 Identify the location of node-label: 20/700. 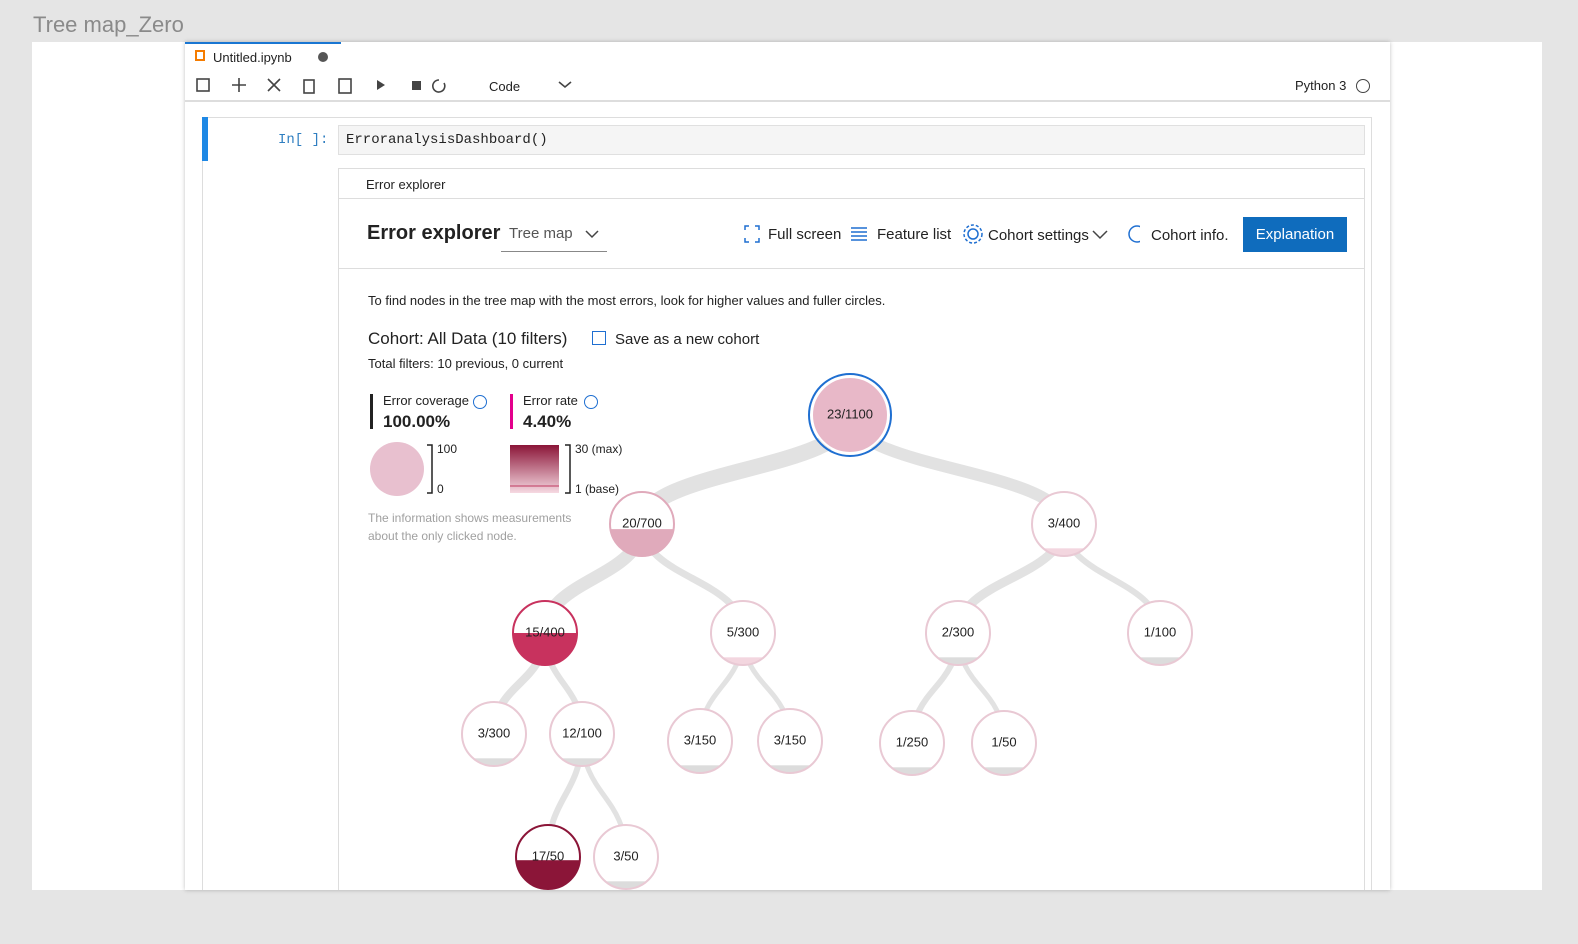
(642, 522).